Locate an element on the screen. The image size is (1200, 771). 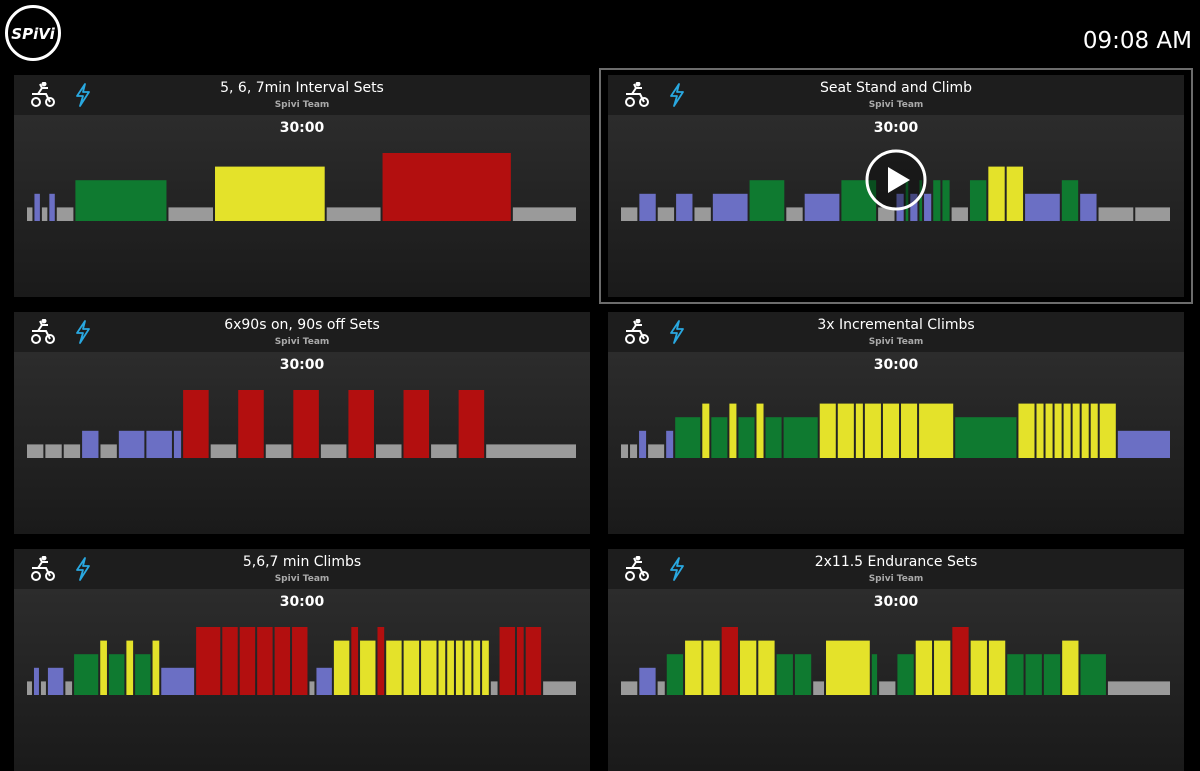
card-body: 30:00 is located at coordinates (302, 206).